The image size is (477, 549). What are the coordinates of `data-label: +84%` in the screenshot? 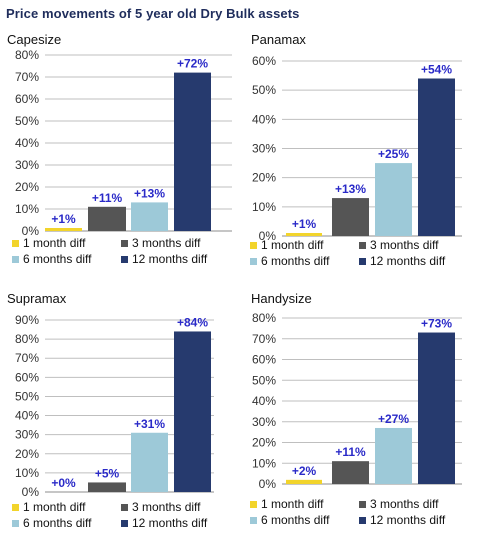 It's located at (192, 322).